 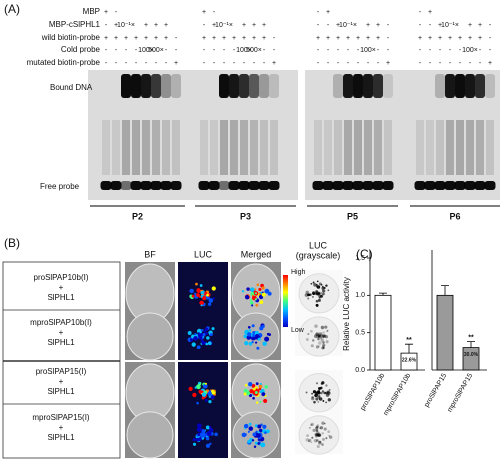 I want to click on row-label: mproSlPAP10b(I), so click(x=61, y=322).